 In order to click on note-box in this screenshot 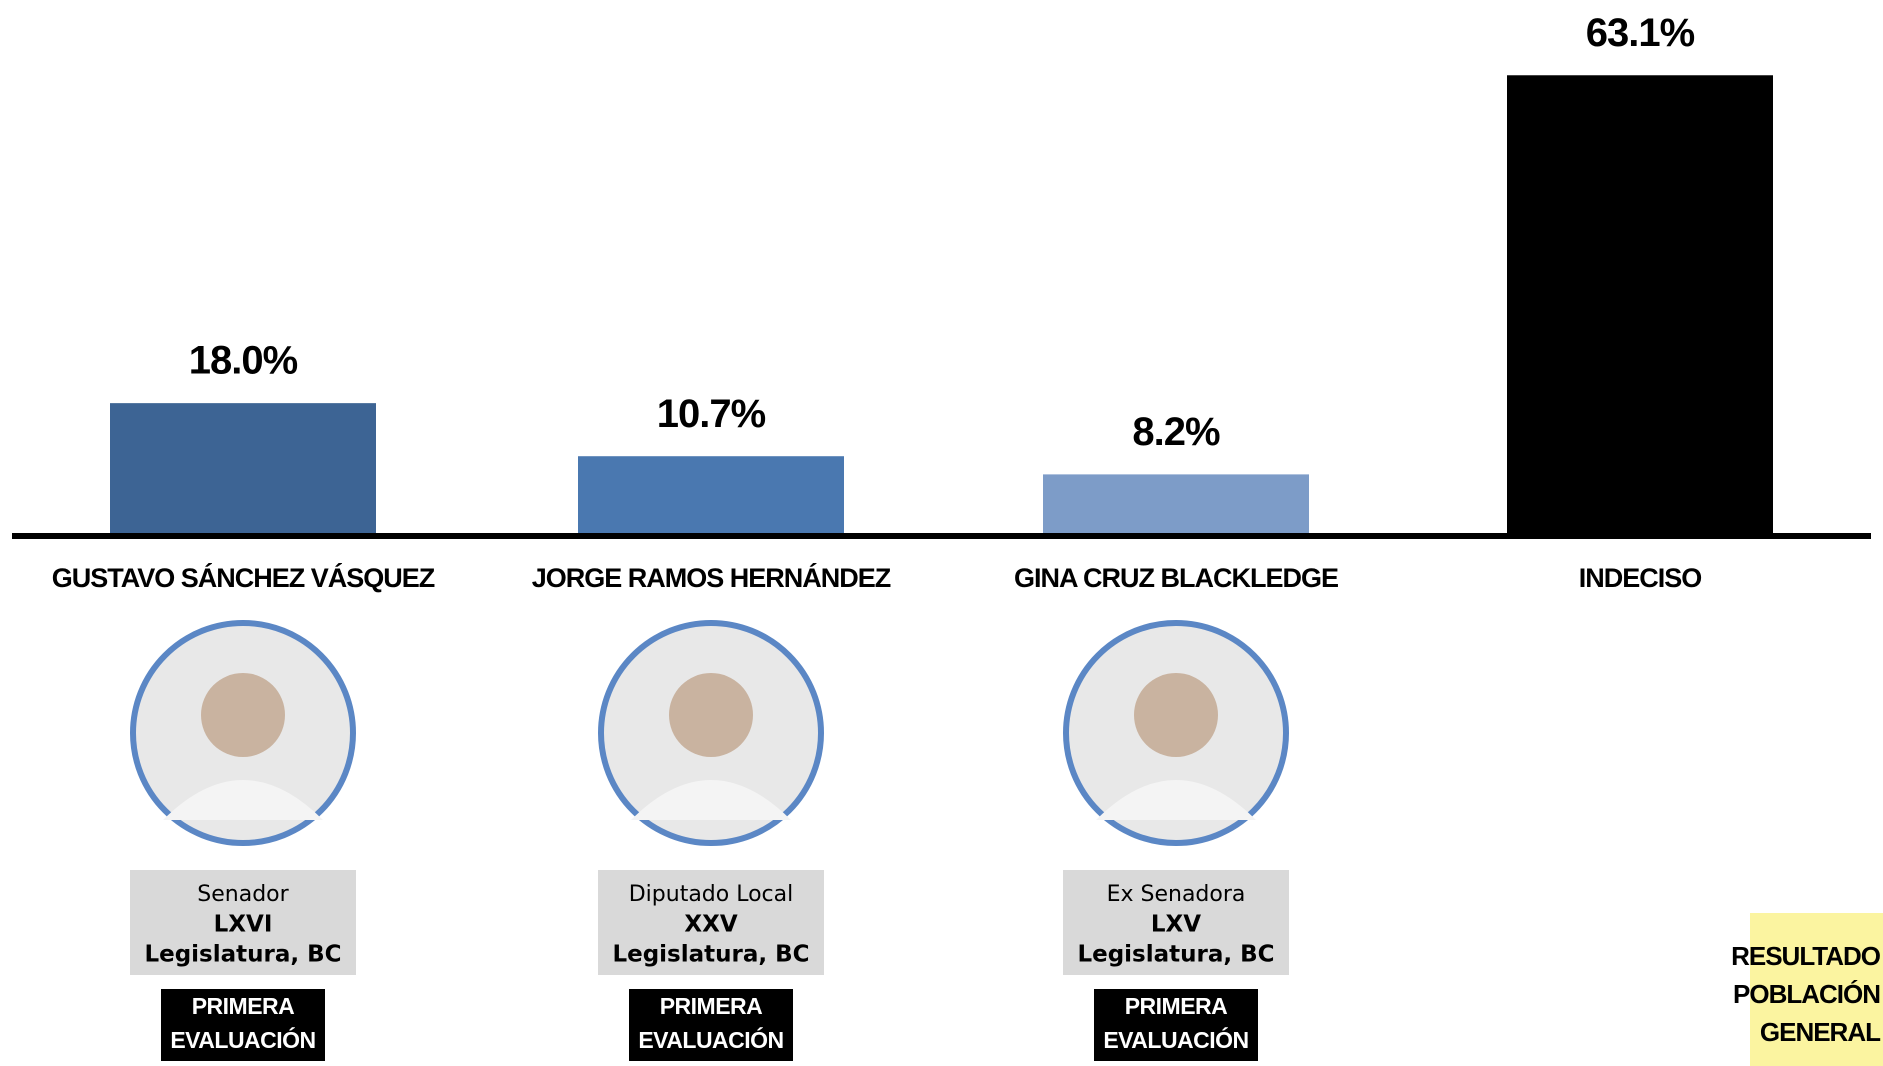, I will do `click(1816, 989)`.